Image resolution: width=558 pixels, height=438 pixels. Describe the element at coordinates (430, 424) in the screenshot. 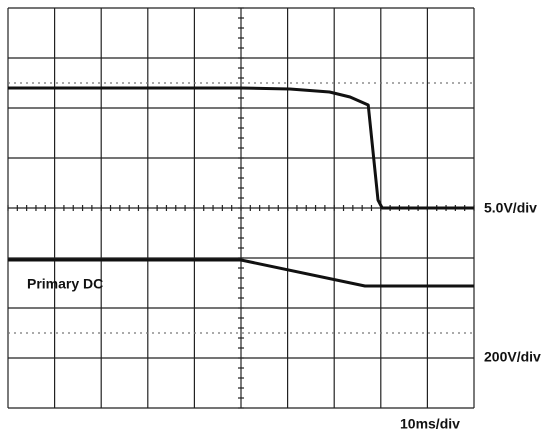

I see `x-scale-label: 10ms/div` at that location.